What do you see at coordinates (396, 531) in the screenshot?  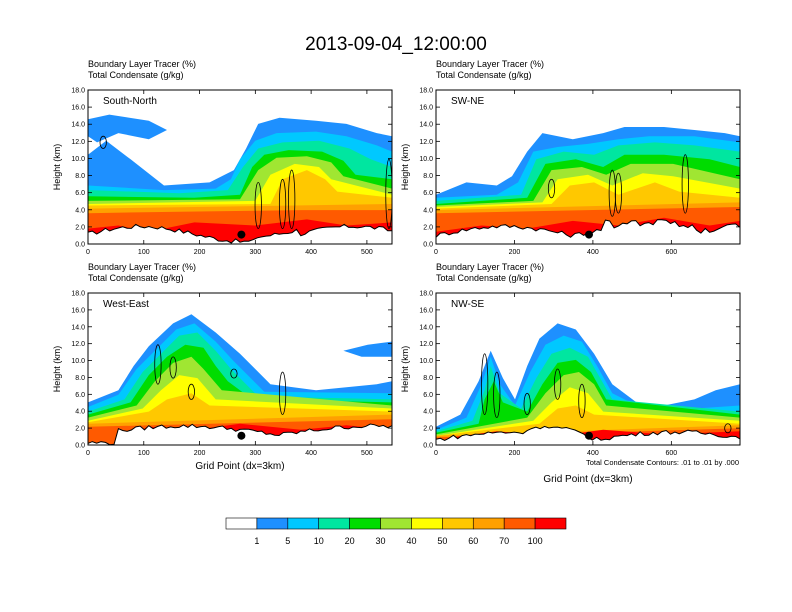 I see `colorbar: 1 5 10 20 30 40 50 60 70 100` at bounding box center [396, 531].